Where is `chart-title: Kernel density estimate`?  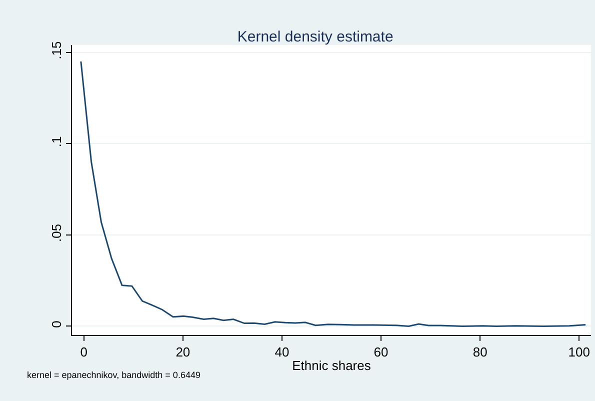
chart-title: Kernel density estimate is located at coordinates (315, 37).